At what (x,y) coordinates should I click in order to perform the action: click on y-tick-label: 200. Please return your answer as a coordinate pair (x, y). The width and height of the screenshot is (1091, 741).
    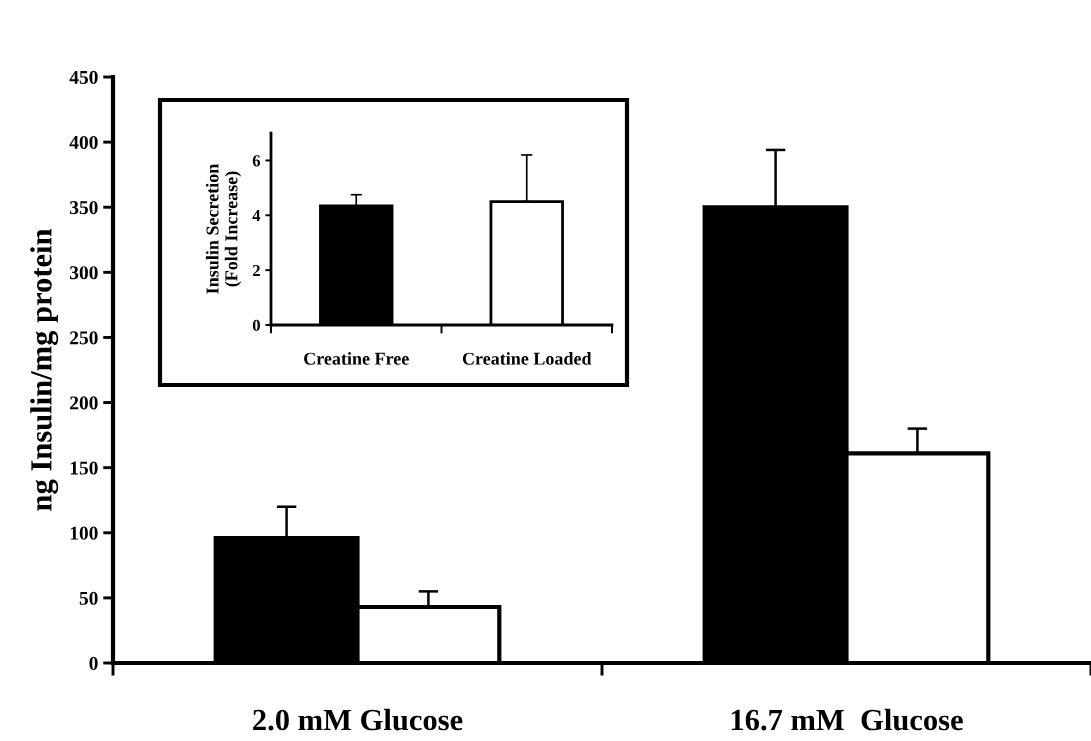
    Looking at the image, I should click on (84, 403).